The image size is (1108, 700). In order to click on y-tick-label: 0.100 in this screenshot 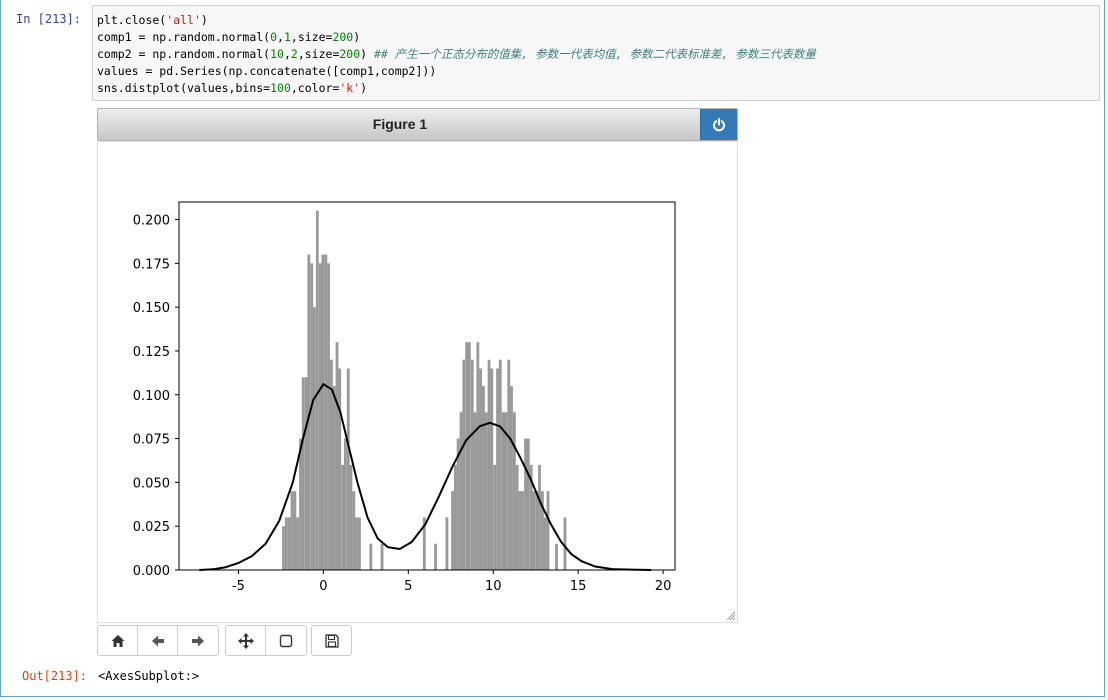, I will do `click(151, 396)`.